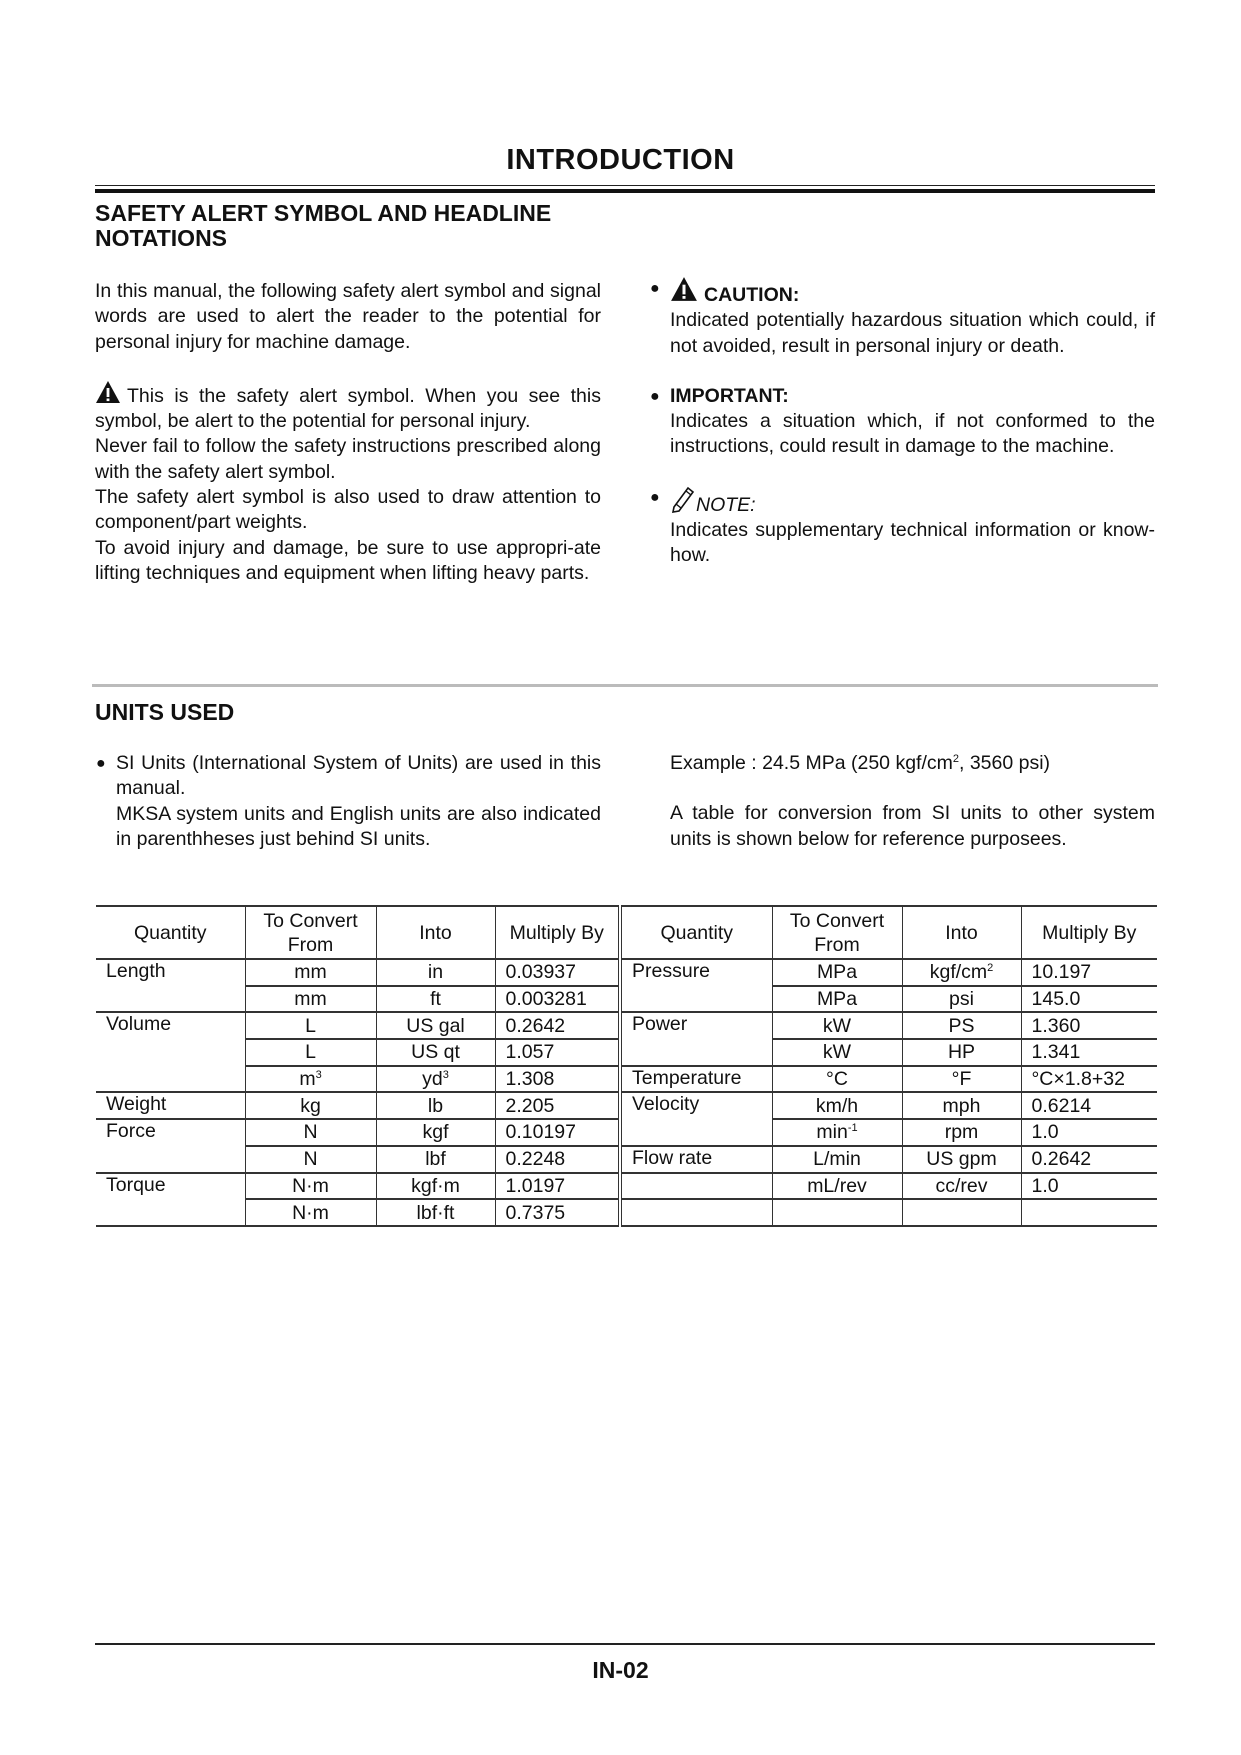 The width and height of the screenshot is (1241, 1755). I want to click on table-cell-from: mm, so click(310, 972).